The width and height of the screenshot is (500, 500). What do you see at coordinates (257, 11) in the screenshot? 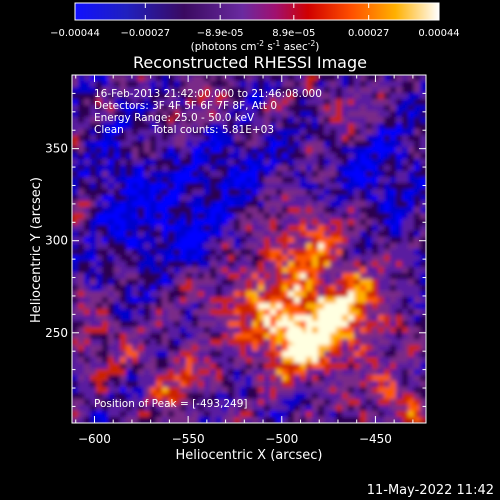
I see `colorbar-gradient` at bounding box center [257, 11].